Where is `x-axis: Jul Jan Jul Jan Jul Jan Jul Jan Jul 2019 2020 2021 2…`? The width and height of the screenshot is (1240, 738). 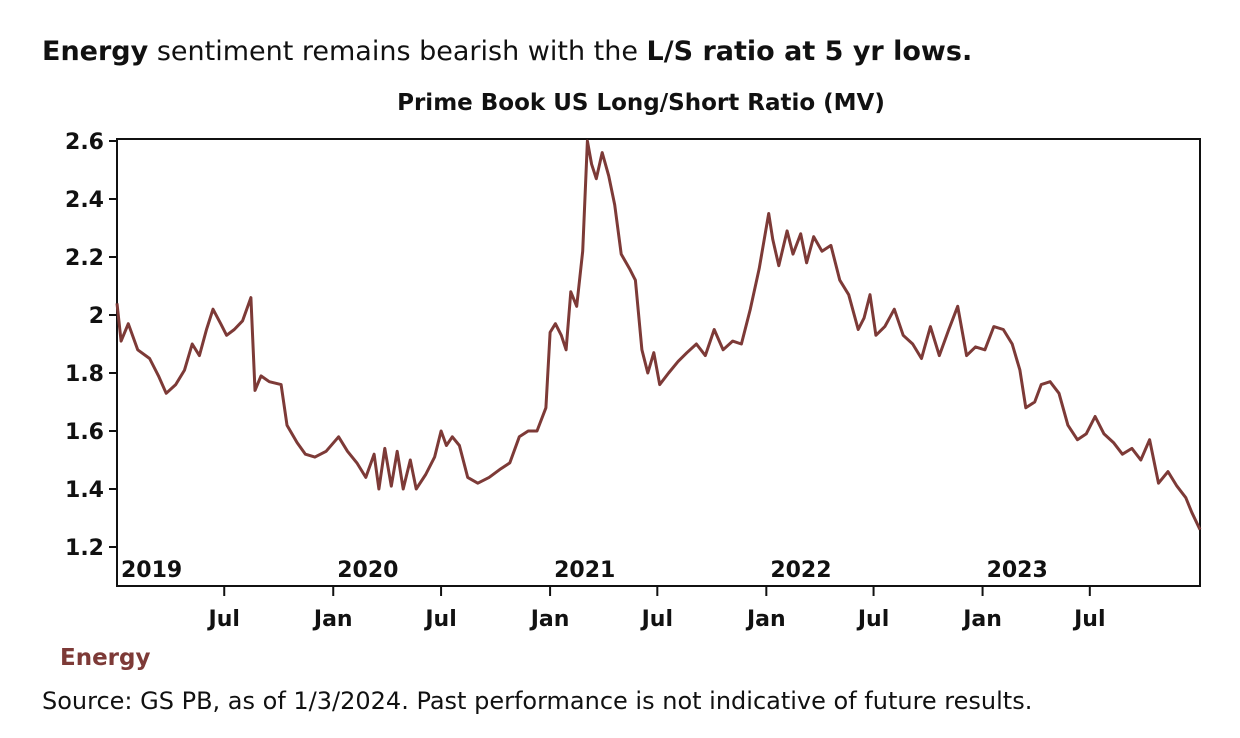 x-axis: Jul Jan Jul Jan Jul Jan Jul Jan Jul 2019 2020 2021 2… is located at coordinates (613, 595).